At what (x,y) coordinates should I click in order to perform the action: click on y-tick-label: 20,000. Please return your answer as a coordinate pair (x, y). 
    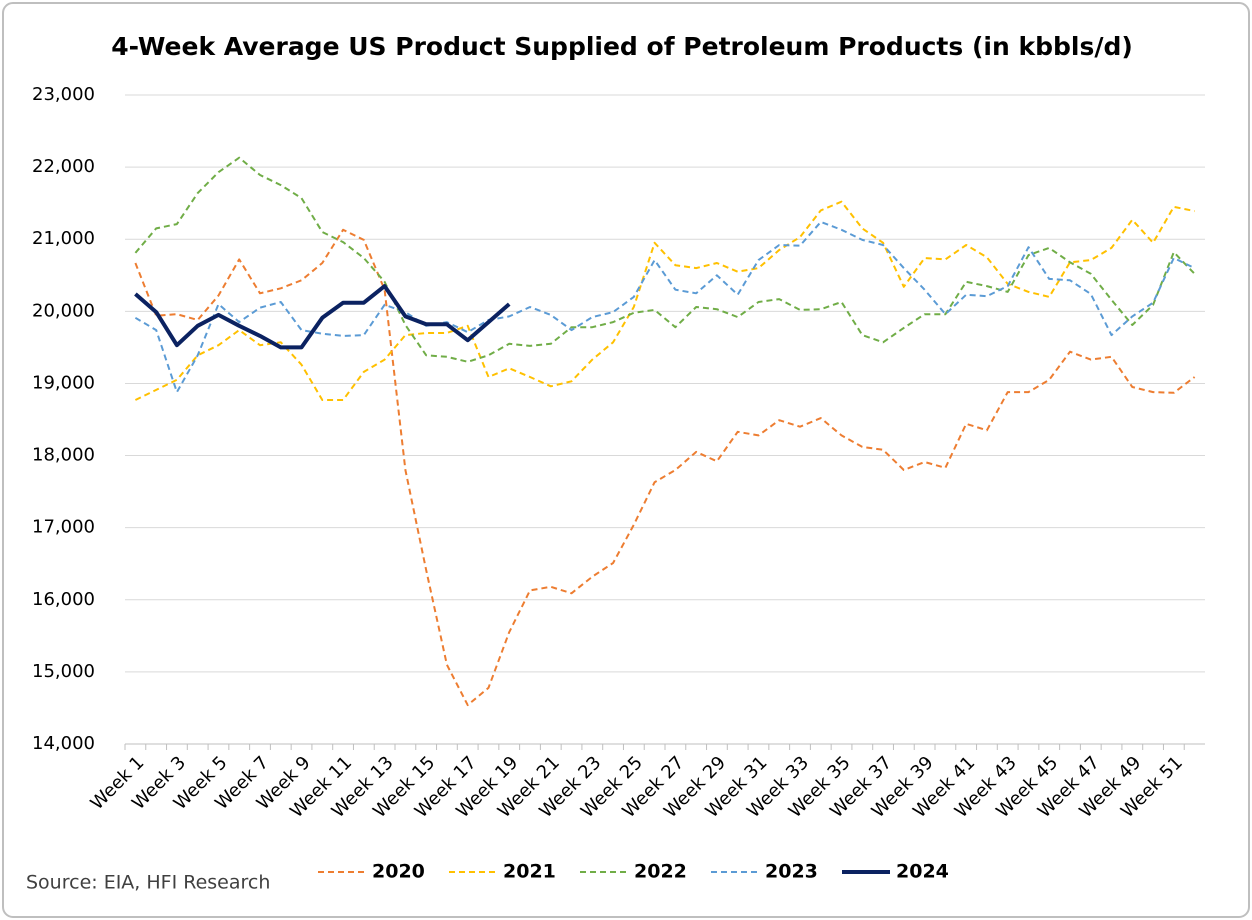
    Looking at the image, I should click on (63, 310).